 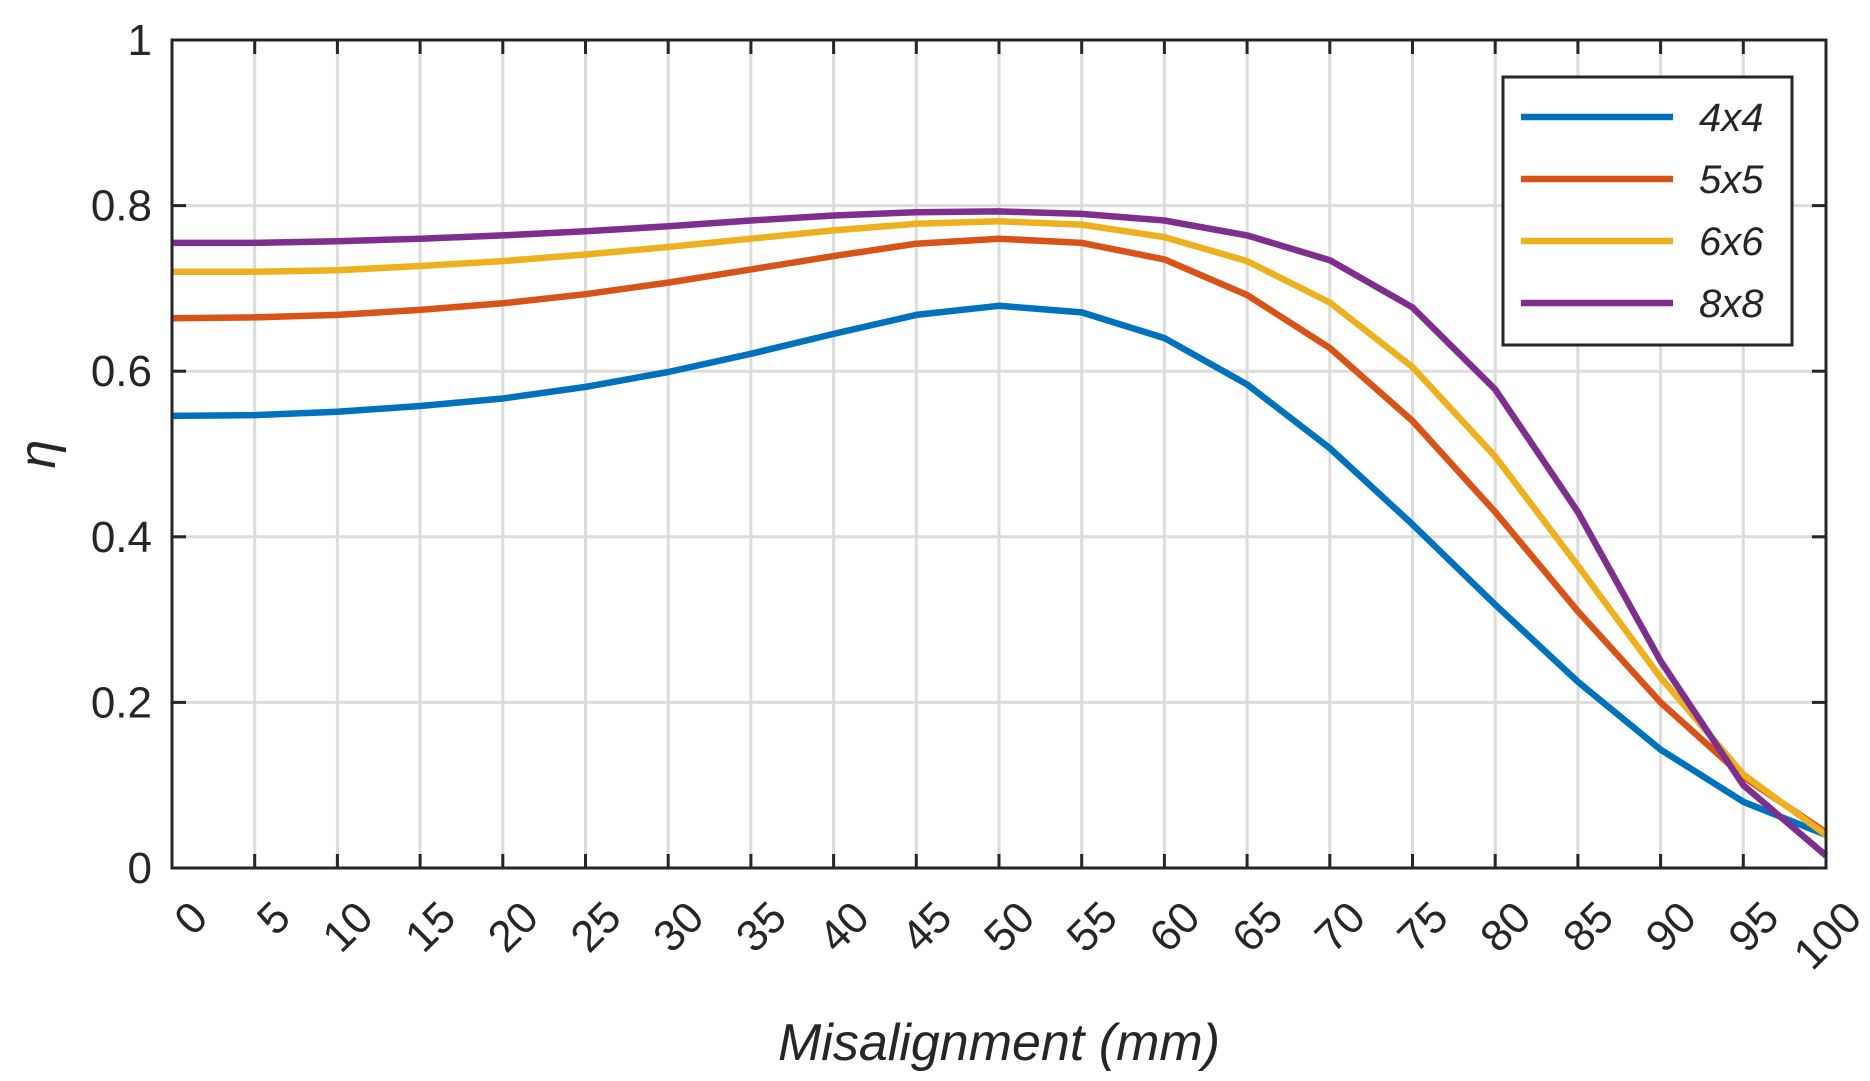 I want to click on x-axis-title: Misalignment (mm), so click(x=999, y=1043).